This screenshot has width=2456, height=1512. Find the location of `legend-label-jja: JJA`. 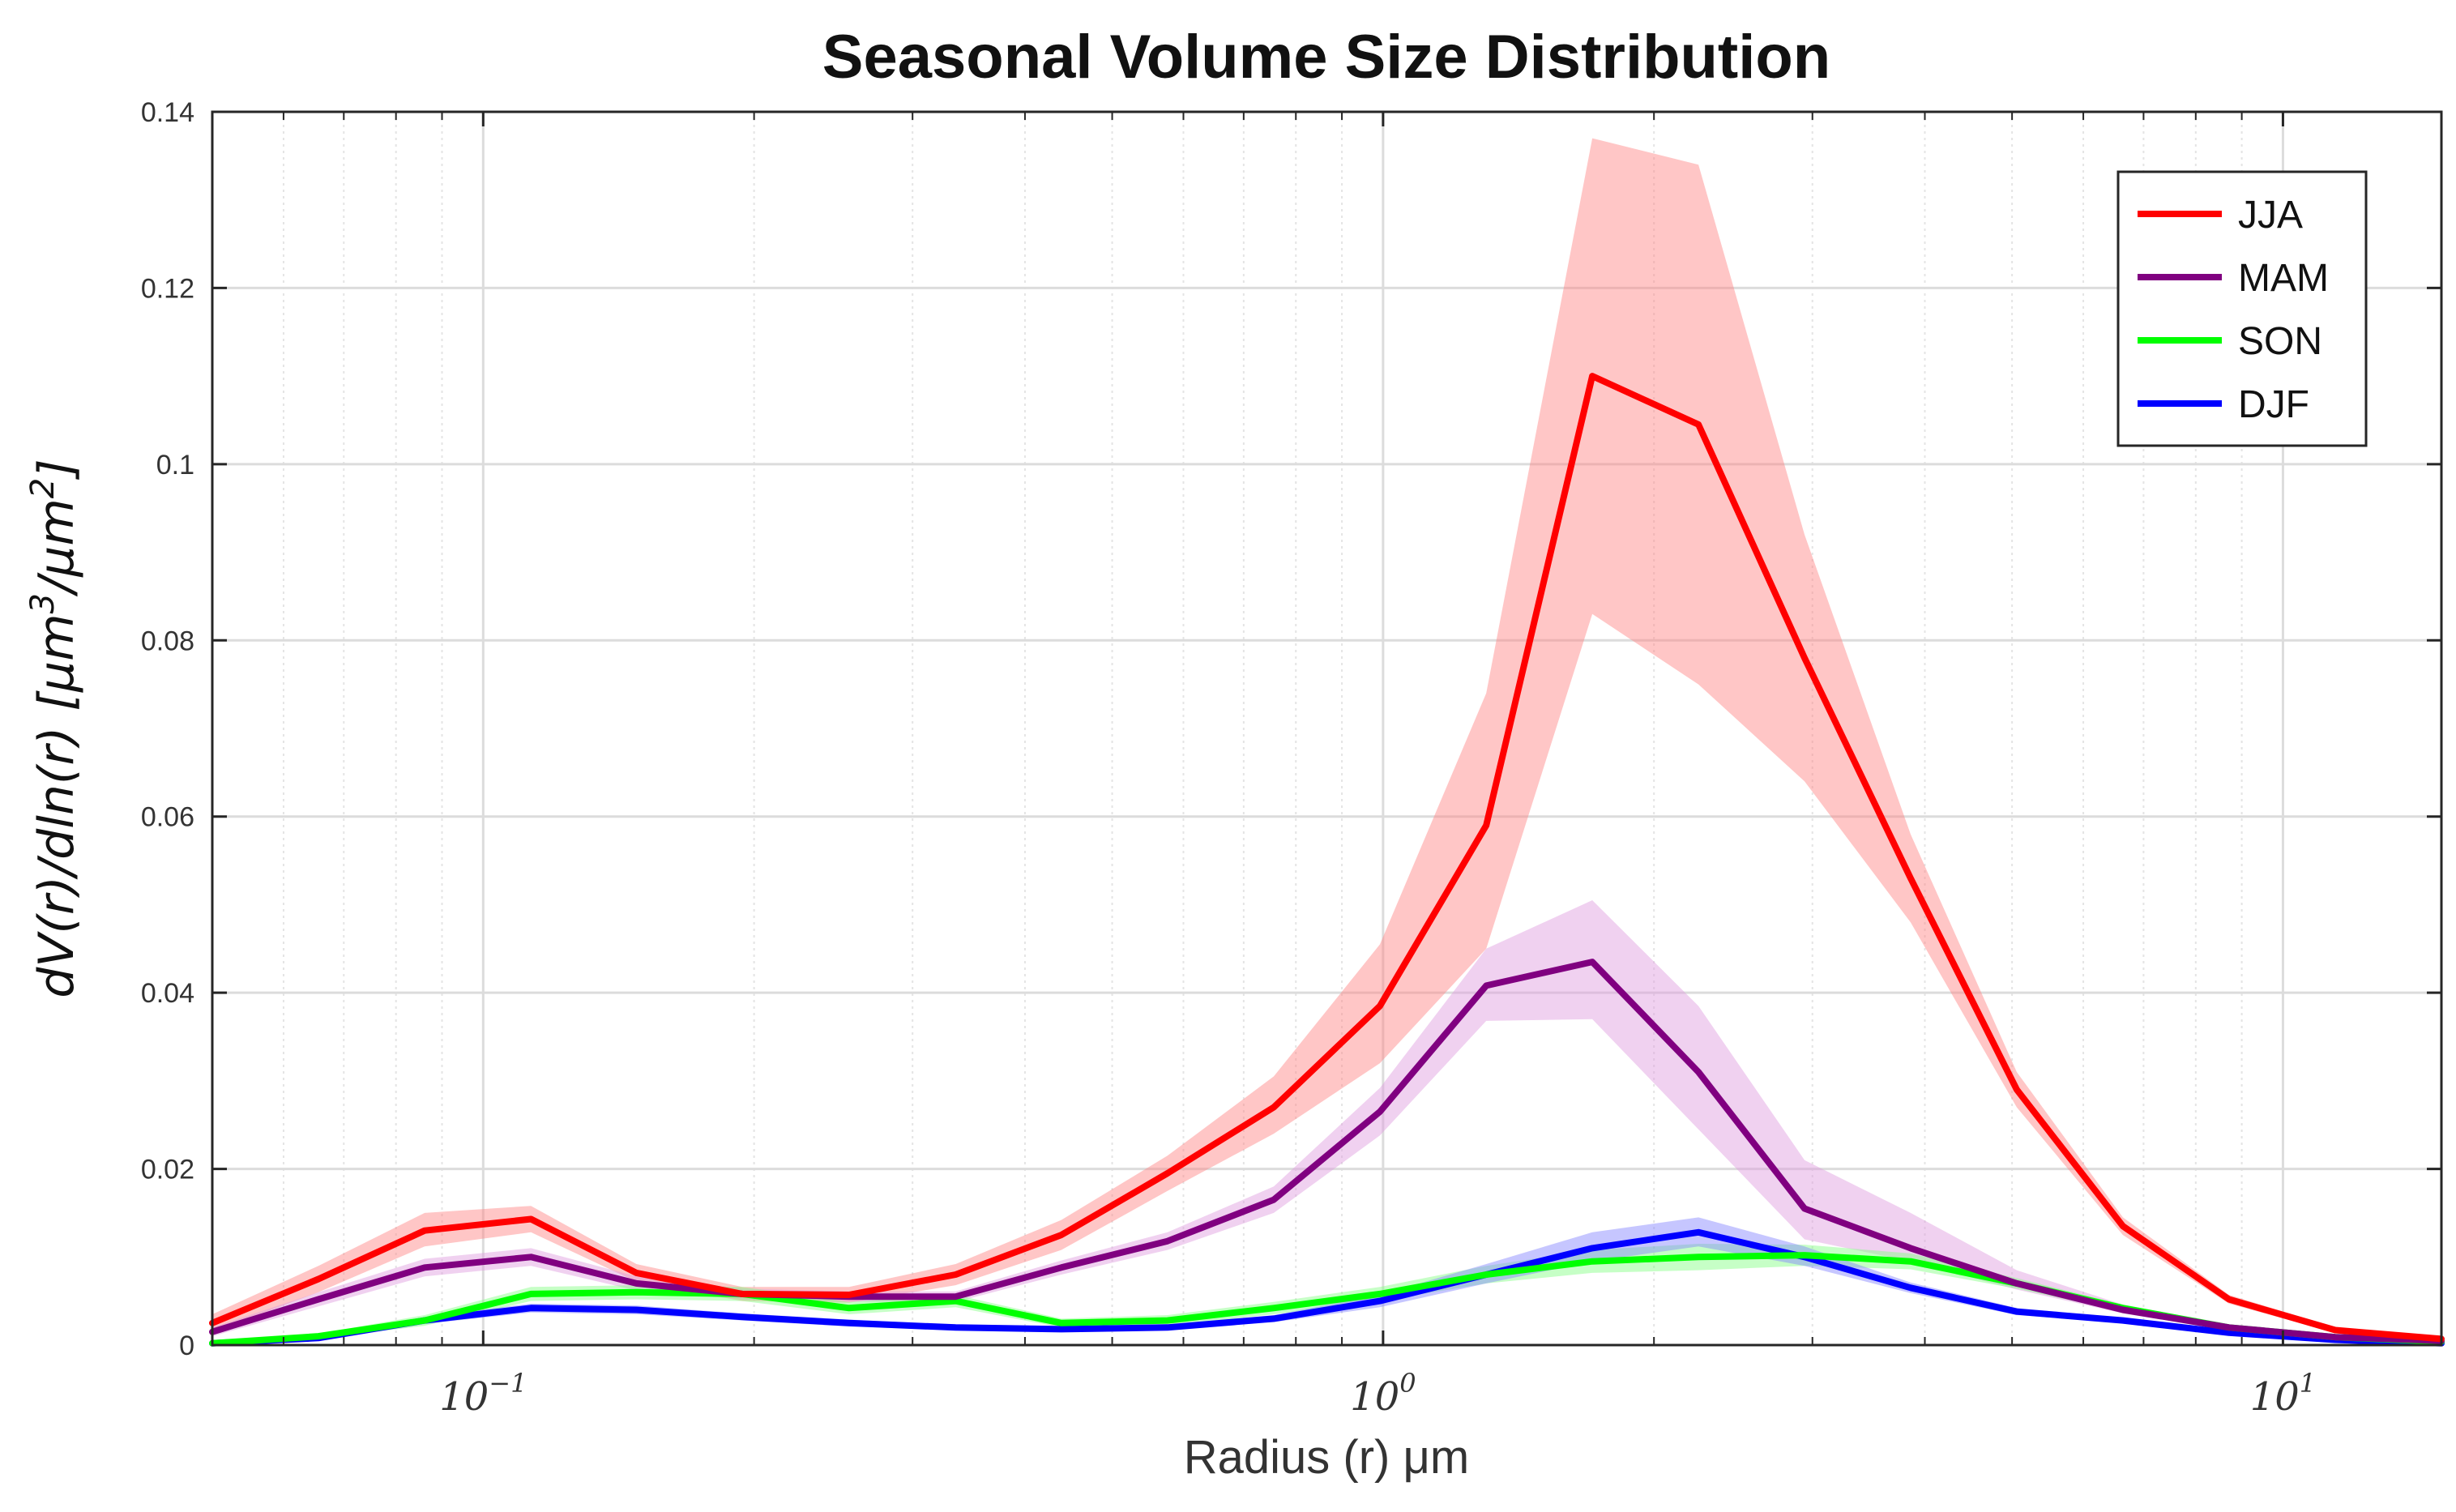

legend-label-jja: JJA is located at coordinates (2270, 216).